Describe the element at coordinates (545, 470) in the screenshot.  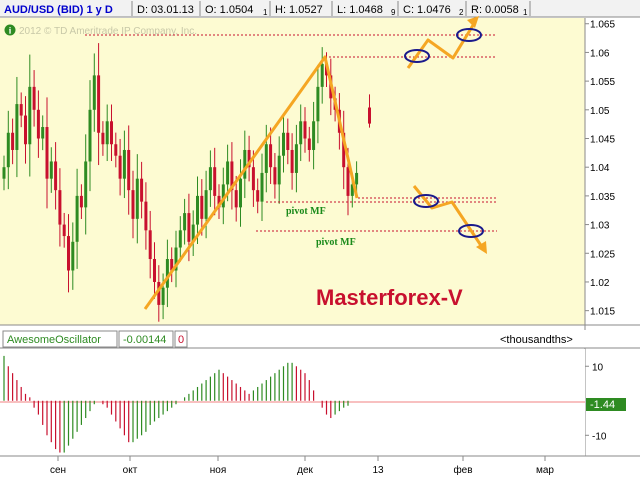
I see `x-axis-label: мар` at that location.